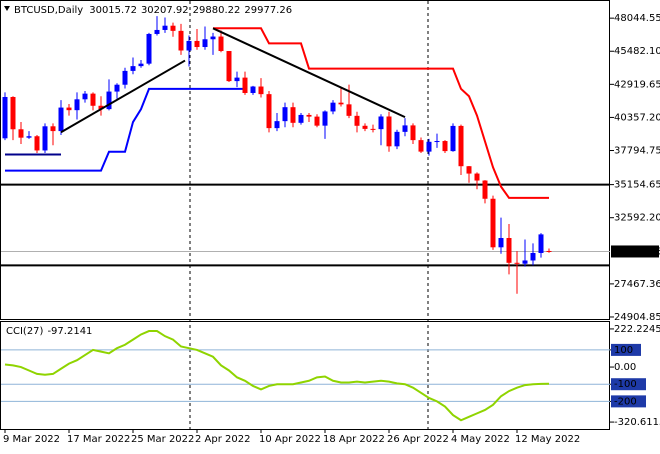 The width and height of the screenshot is (660, 454). What do you see at coordinates (31, 439) in the screenshot?
I see `x-tick-label: 9 Mar 2022` at bounding box center [31, 439].